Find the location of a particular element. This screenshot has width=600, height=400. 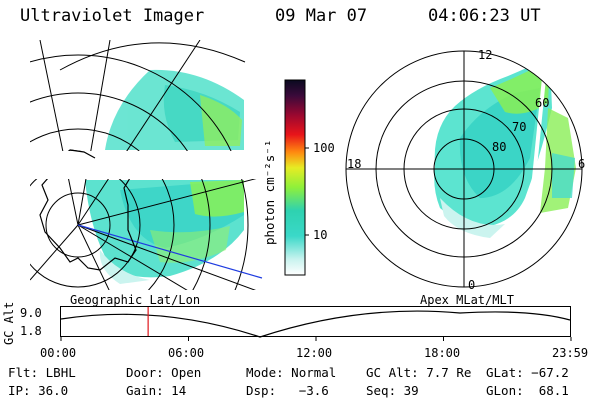

right-panel-caption: Apex MLat/MLT is located at coordinates (467, 300).